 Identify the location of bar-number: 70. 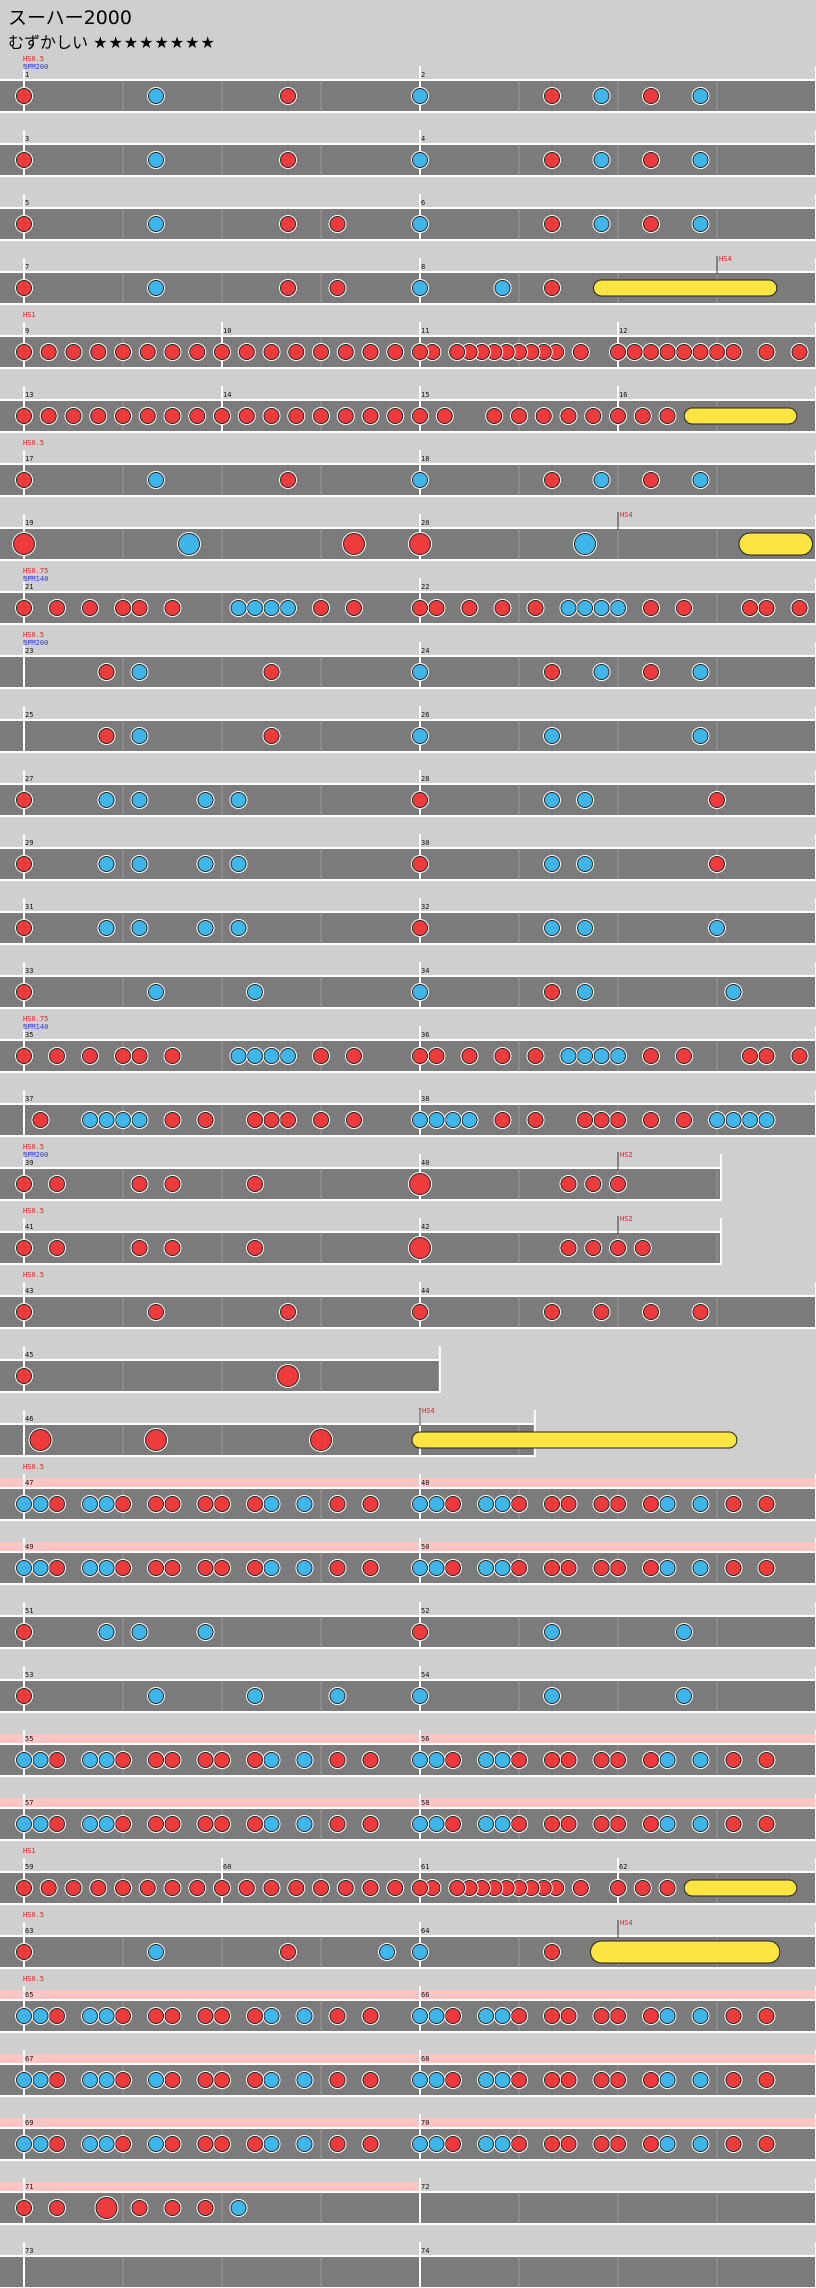
(425, 2123).